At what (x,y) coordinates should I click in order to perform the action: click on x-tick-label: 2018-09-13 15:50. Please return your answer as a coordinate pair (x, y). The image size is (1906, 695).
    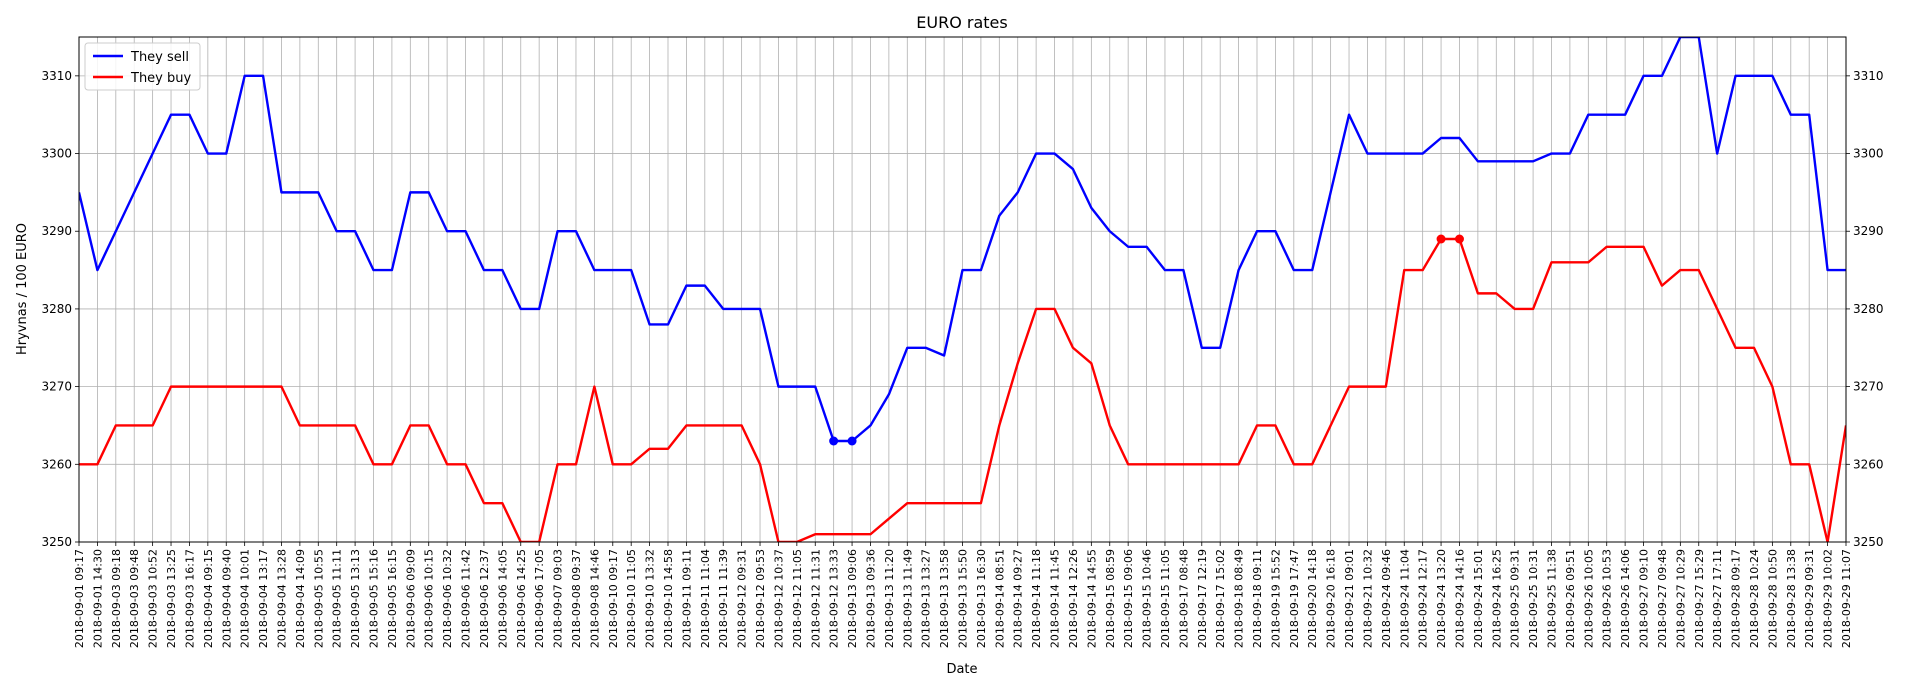
    Looking at the image, I should click on (963, 598).